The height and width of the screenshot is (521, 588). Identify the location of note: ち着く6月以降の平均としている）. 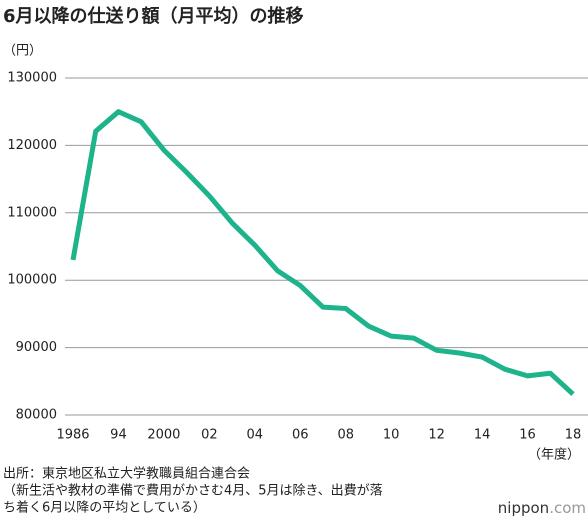
(104, 508).